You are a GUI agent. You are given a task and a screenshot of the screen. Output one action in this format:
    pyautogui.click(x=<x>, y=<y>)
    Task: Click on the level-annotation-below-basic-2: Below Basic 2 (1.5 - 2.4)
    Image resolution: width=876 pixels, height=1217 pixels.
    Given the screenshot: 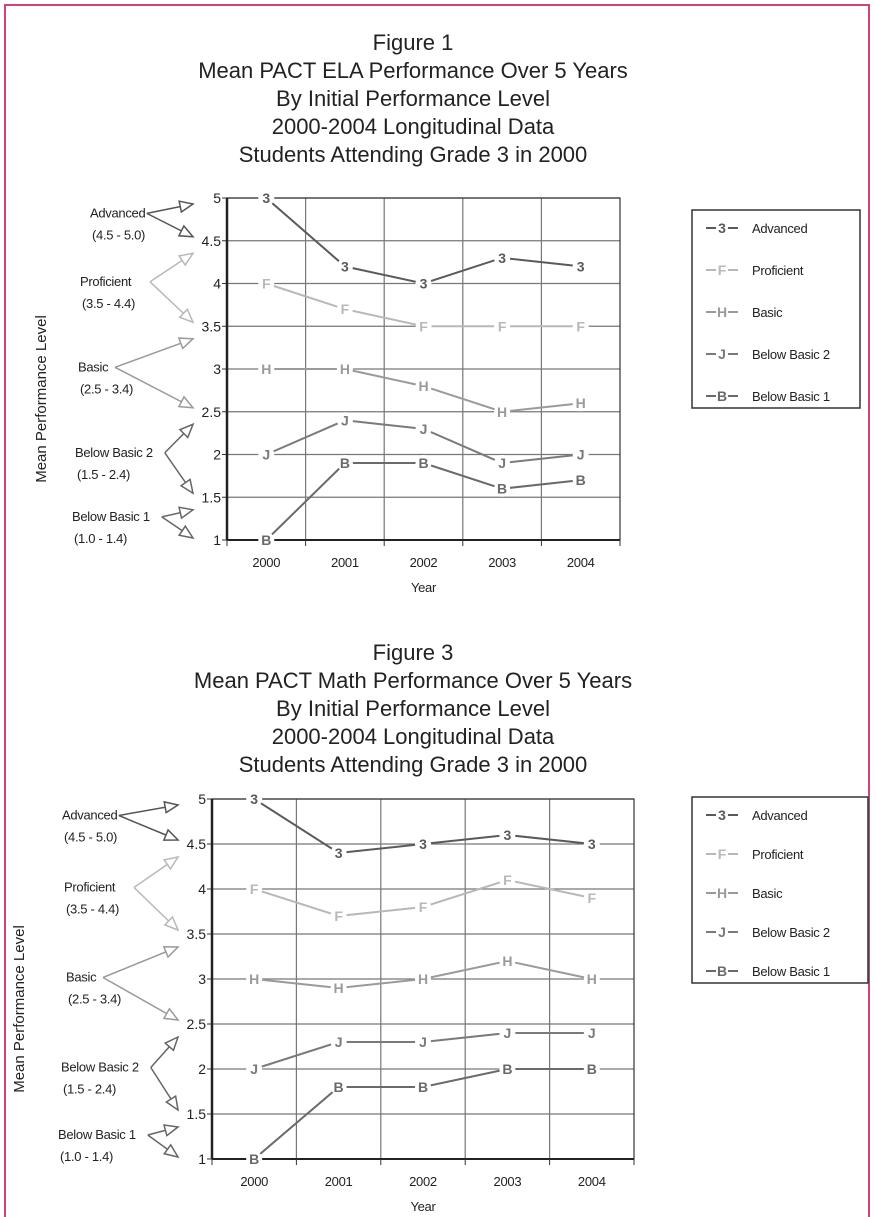 What is the action you would take?
    pyautogui.click(x=135, y=458)
    